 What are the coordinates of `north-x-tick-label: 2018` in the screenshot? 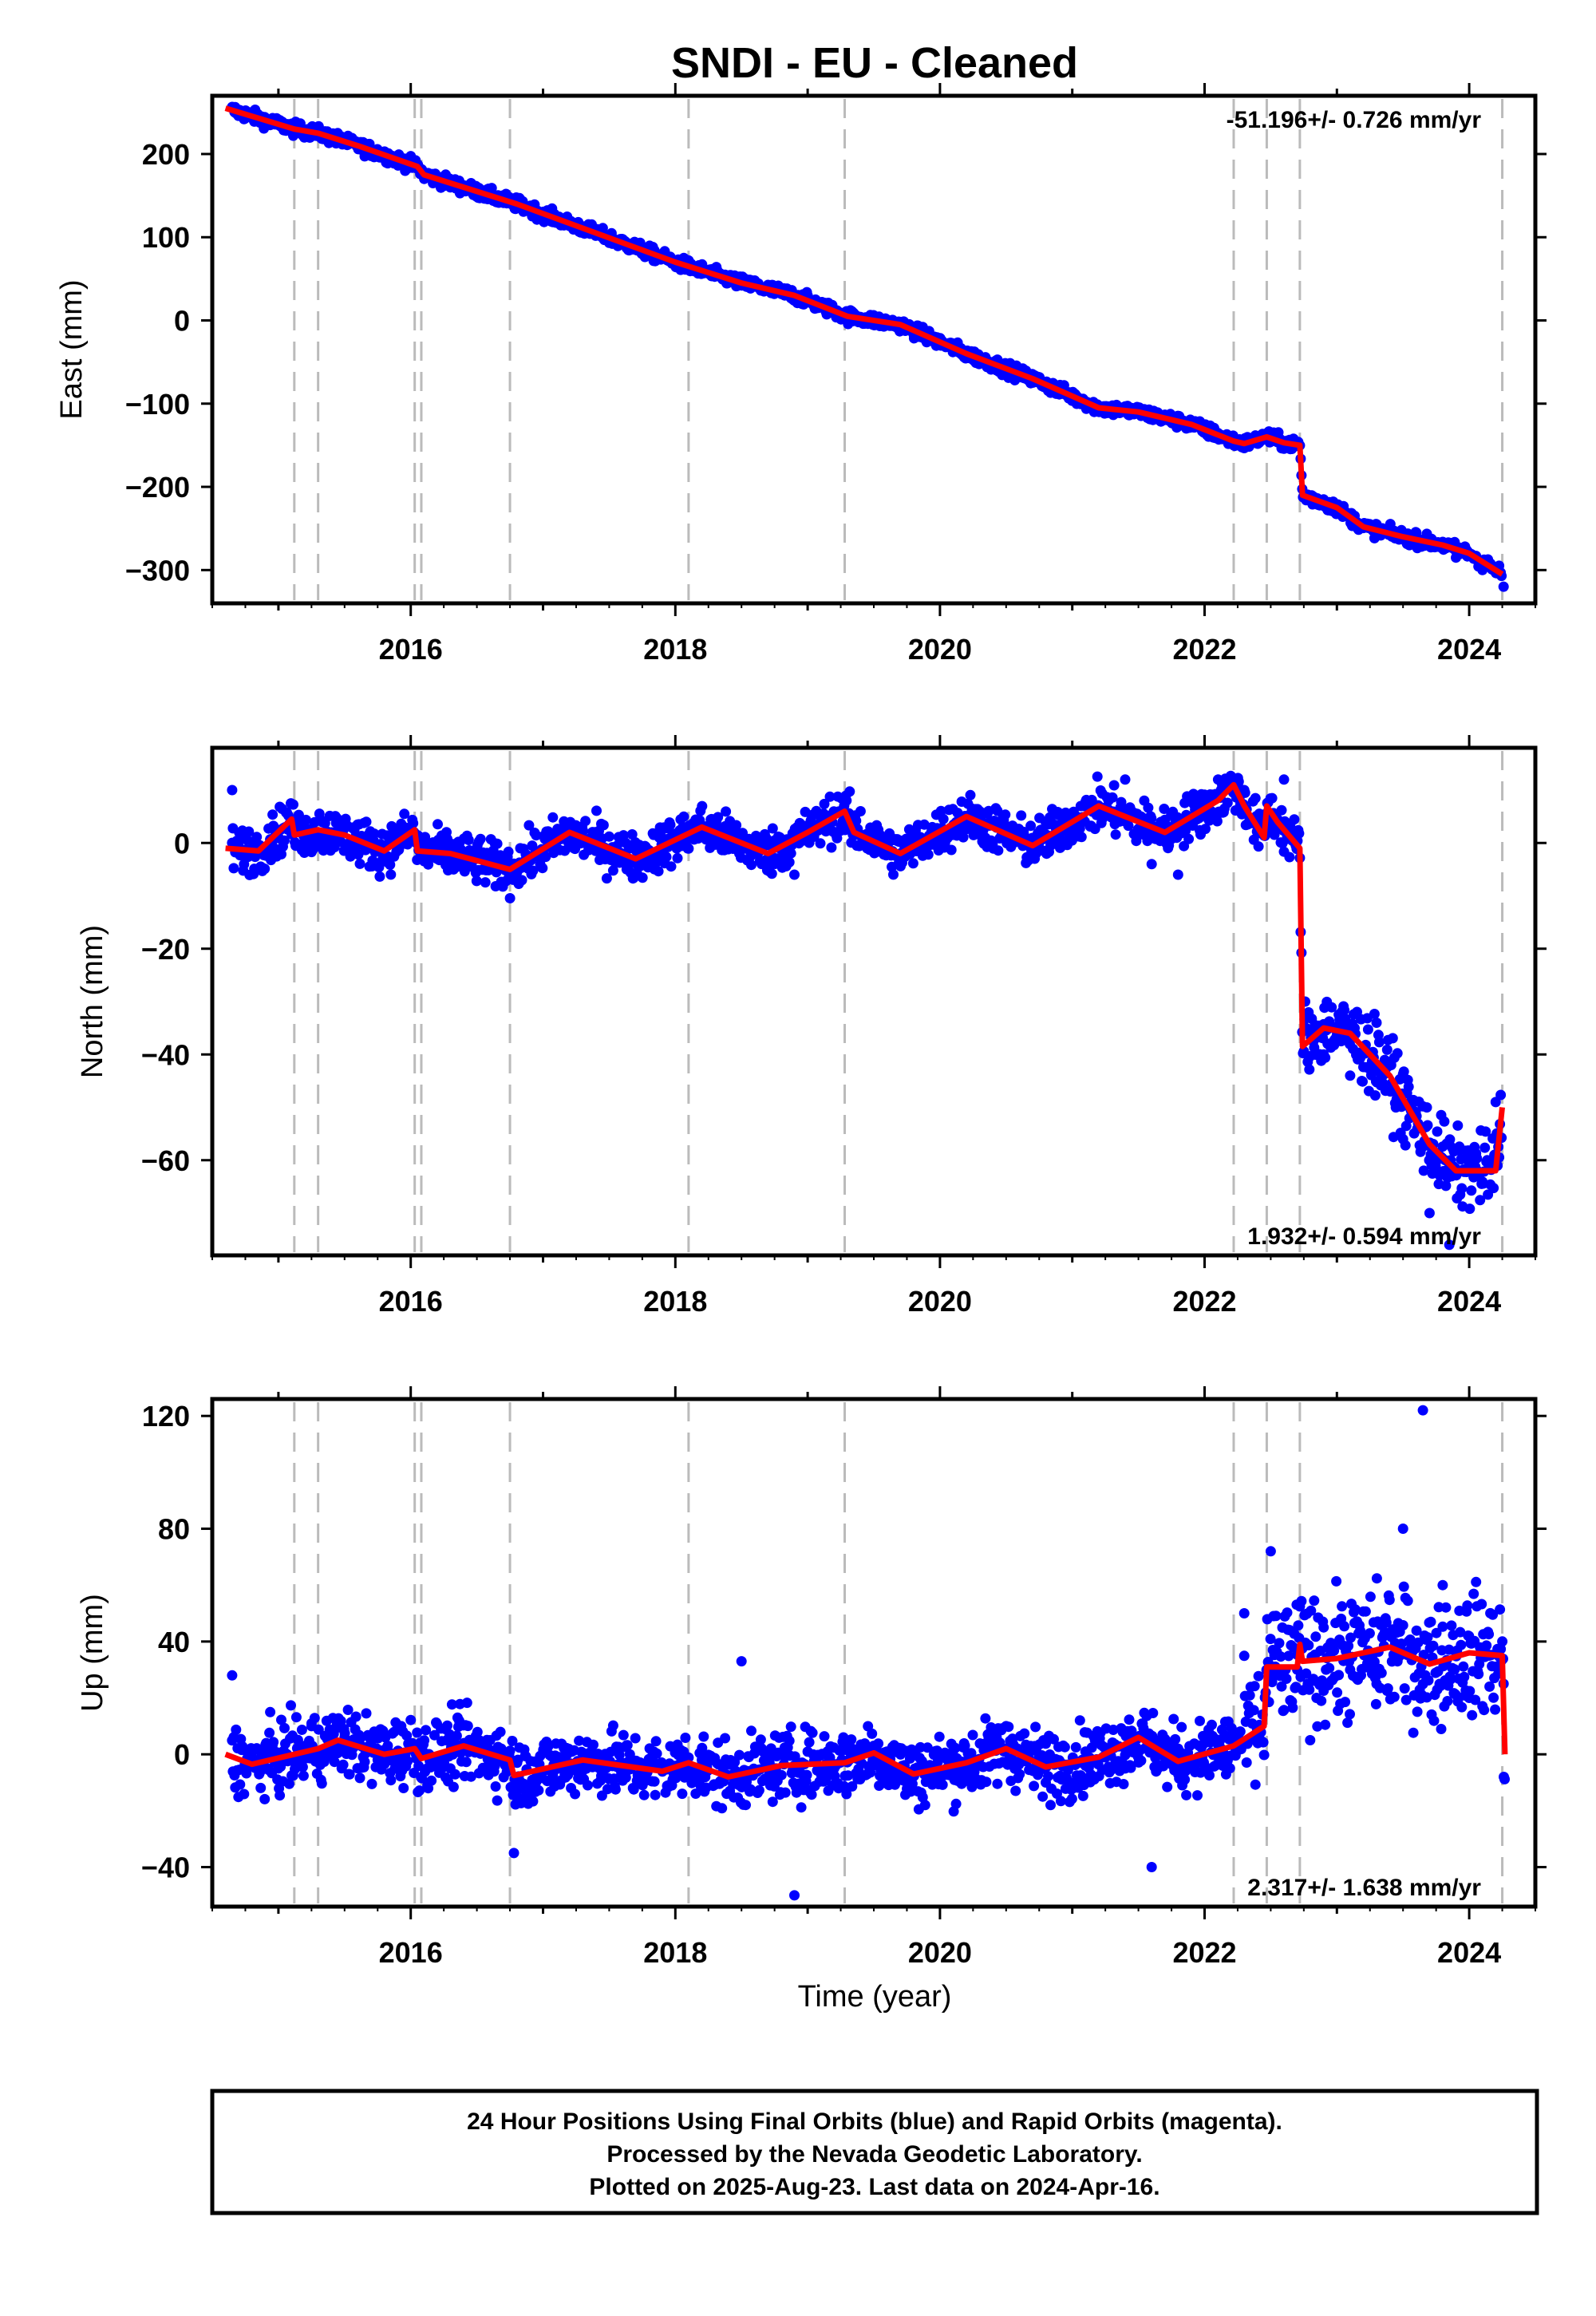 It's located at (675, 1301).